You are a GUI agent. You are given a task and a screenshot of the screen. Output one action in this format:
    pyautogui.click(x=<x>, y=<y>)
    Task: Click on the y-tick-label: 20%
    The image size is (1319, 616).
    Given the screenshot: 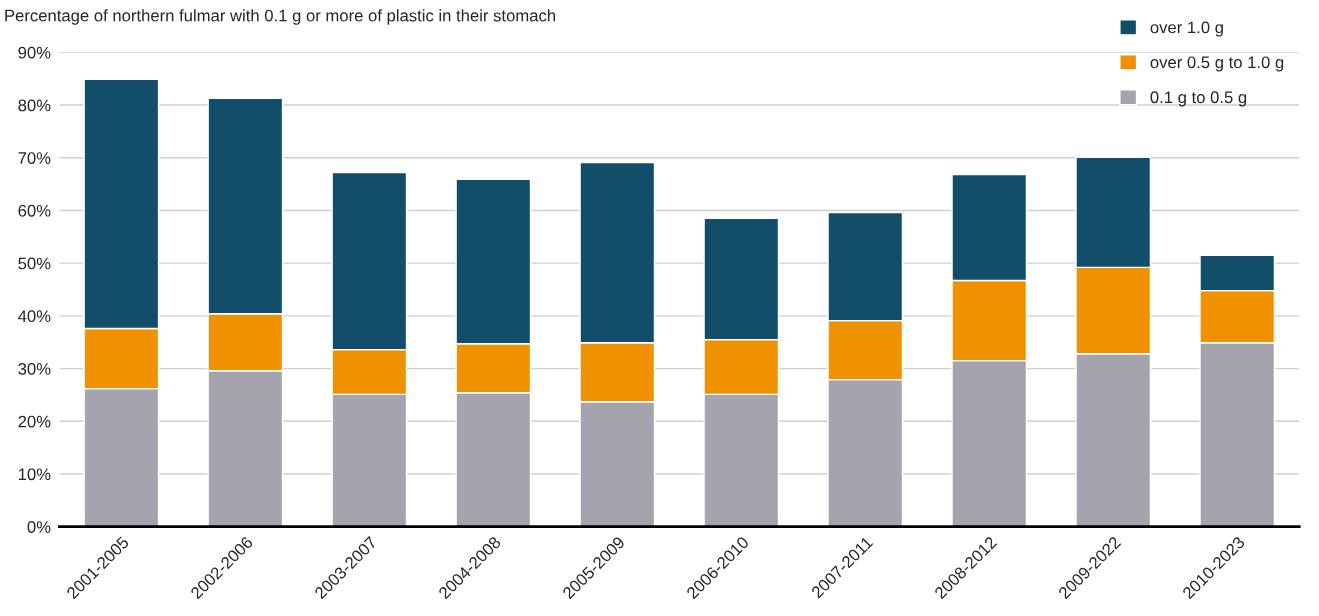 What is the action you would take?
    pyautogui.click(x=34, y=421)
    